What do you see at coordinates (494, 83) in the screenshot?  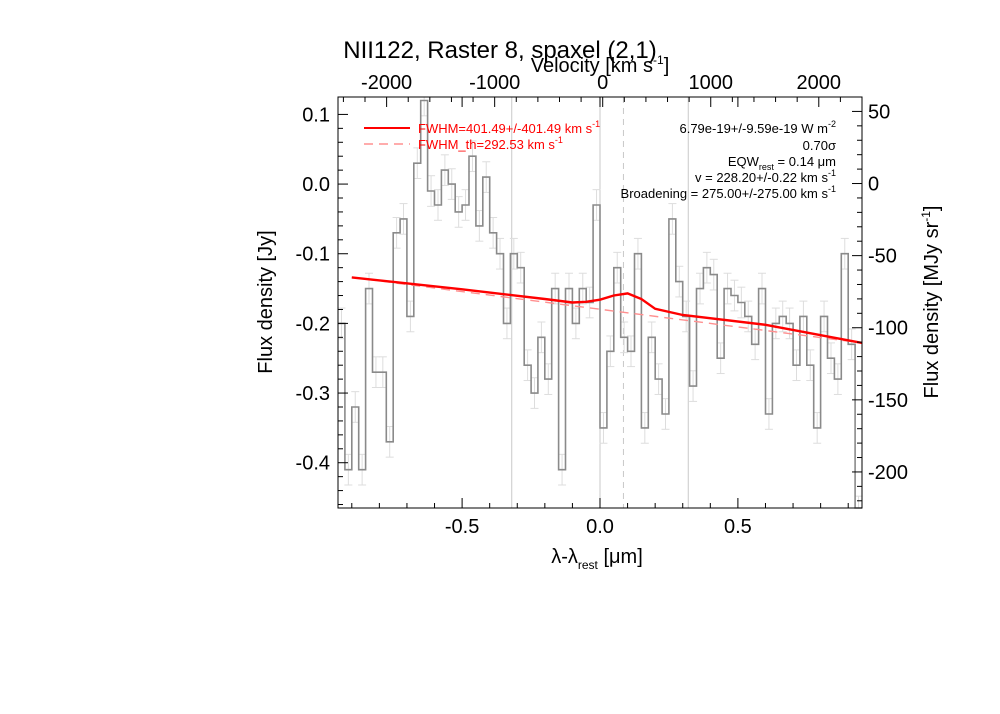 I see `top-tick-label: -1000` at bounding box center [494, 83].